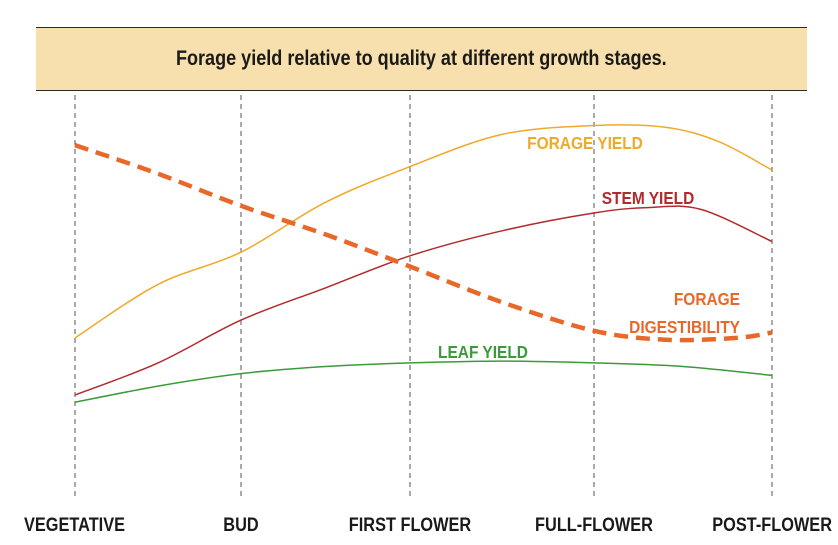  I want to click on forage-yield-label: FORAGE YIELD, so click(585, 143).